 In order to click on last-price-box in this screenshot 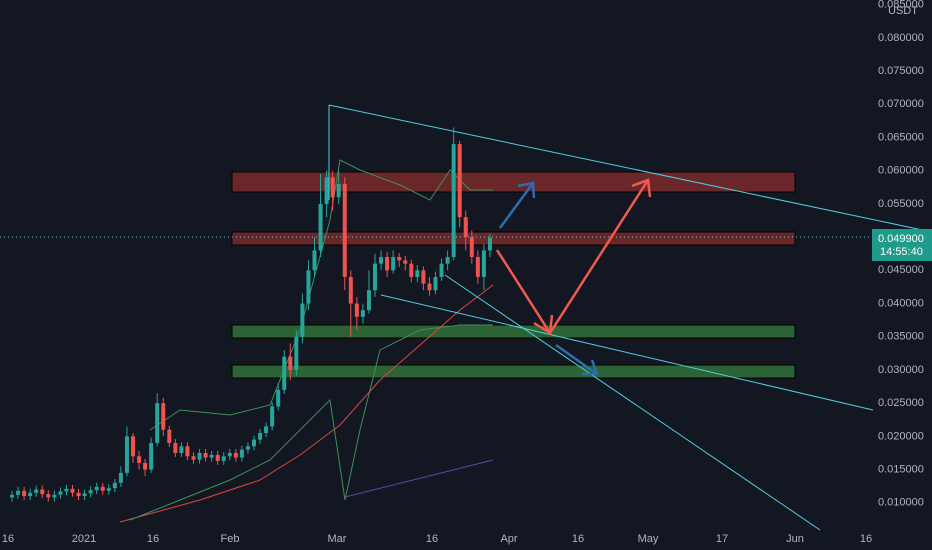, I will do `click(902, 245)`.